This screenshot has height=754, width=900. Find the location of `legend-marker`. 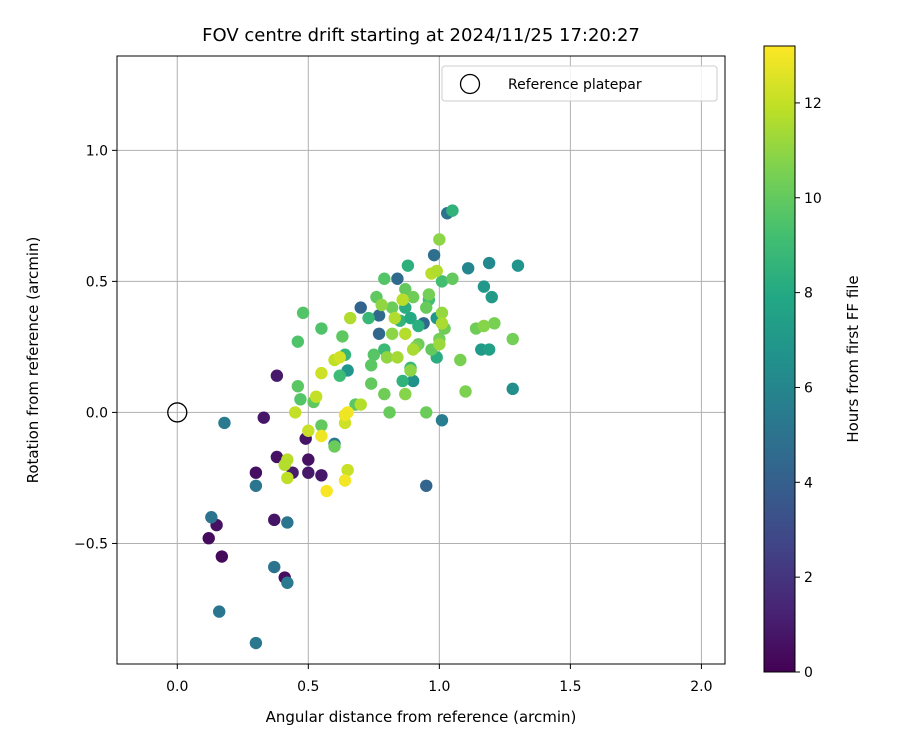

legend-marker is located at coordinates (470, 84).